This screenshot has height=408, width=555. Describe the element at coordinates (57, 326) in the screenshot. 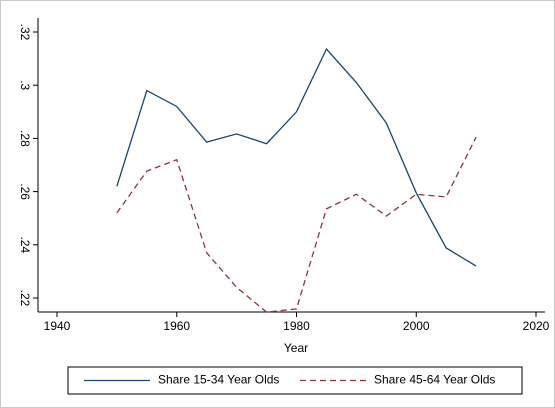

I see `x-tick-label: 1940` at that location.